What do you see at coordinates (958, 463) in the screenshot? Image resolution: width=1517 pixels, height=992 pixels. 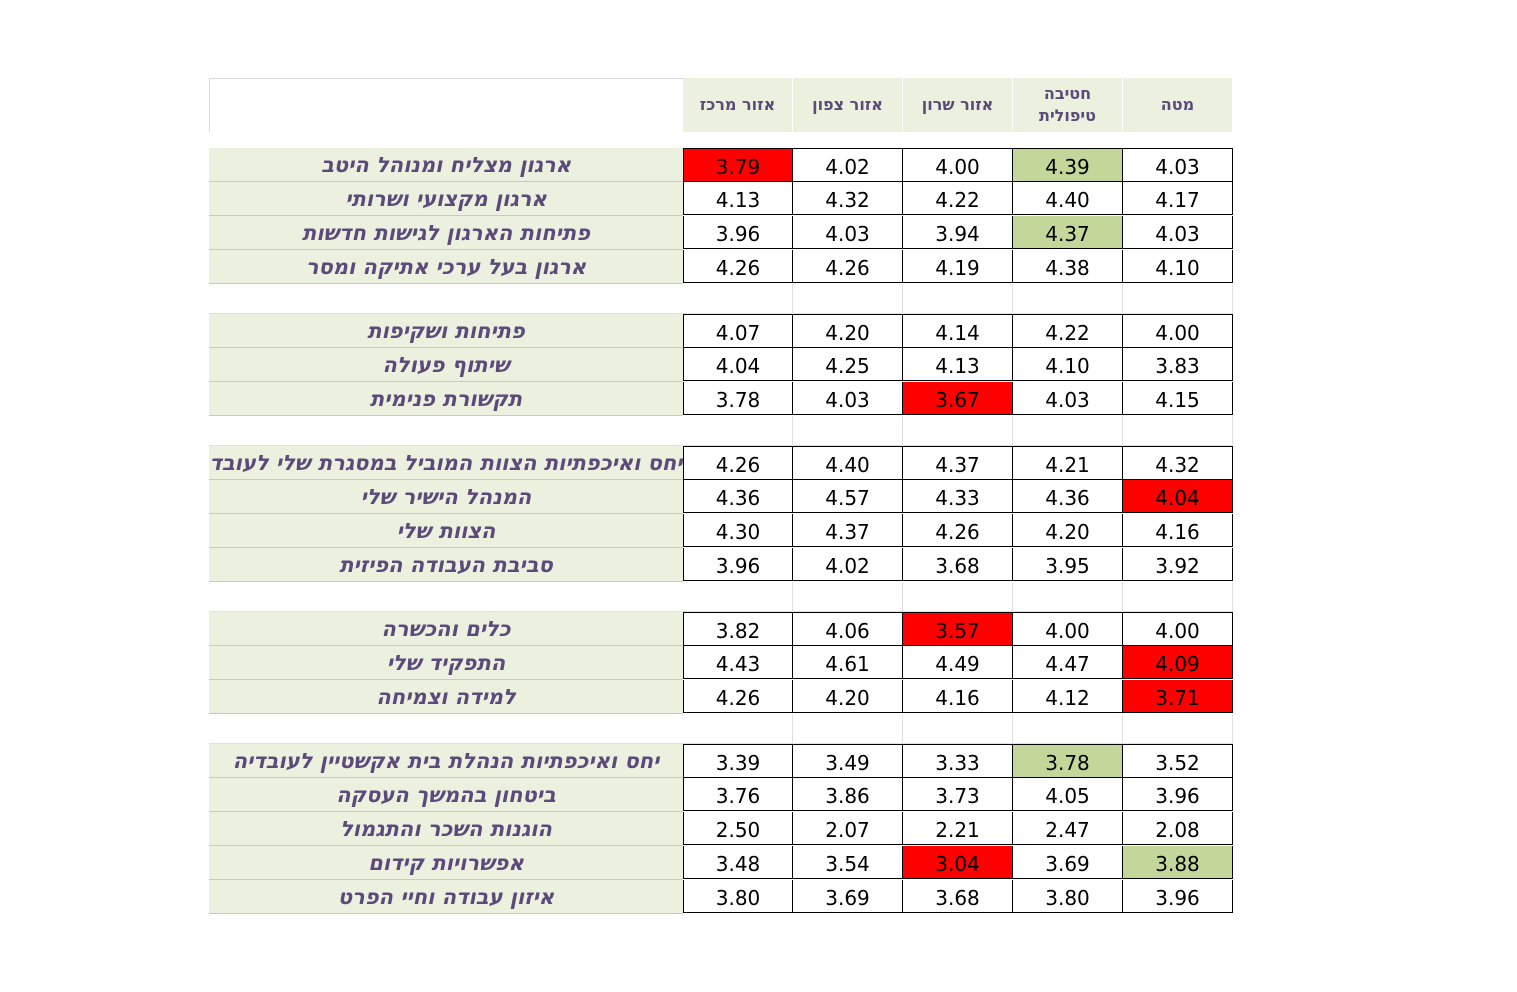 I see `value-cell: 4.37` at bounding box center [958, 463].